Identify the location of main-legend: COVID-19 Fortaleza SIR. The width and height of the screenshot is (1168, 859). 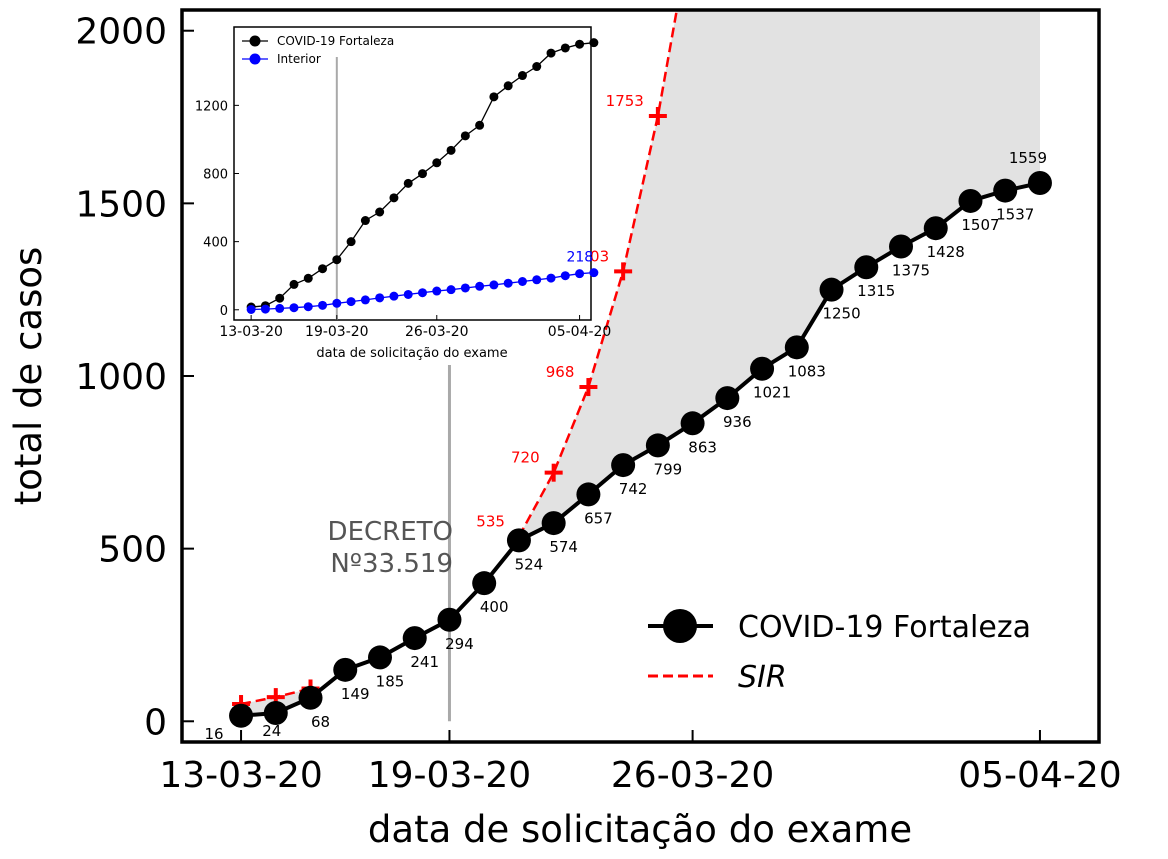
(839, 652).